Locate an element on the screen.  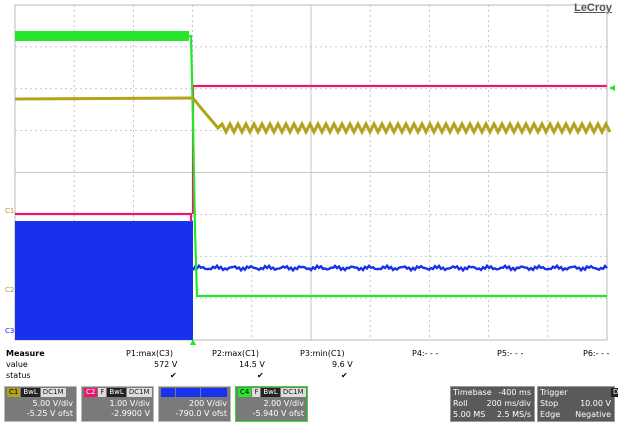
channel-c4-id: C4 is located at coordinates (245, 392).